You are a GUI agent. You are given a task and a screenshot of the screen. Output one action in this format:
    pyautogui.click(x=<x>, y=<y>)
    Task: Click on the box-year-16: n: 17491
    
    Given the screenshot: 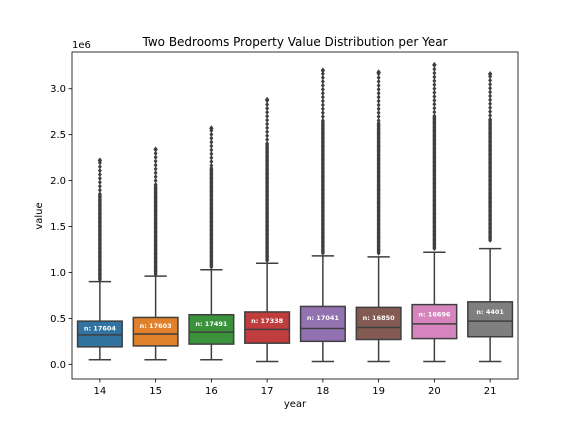 What is the action you would take?
    pyautogui.click(x=211, y=243)
    